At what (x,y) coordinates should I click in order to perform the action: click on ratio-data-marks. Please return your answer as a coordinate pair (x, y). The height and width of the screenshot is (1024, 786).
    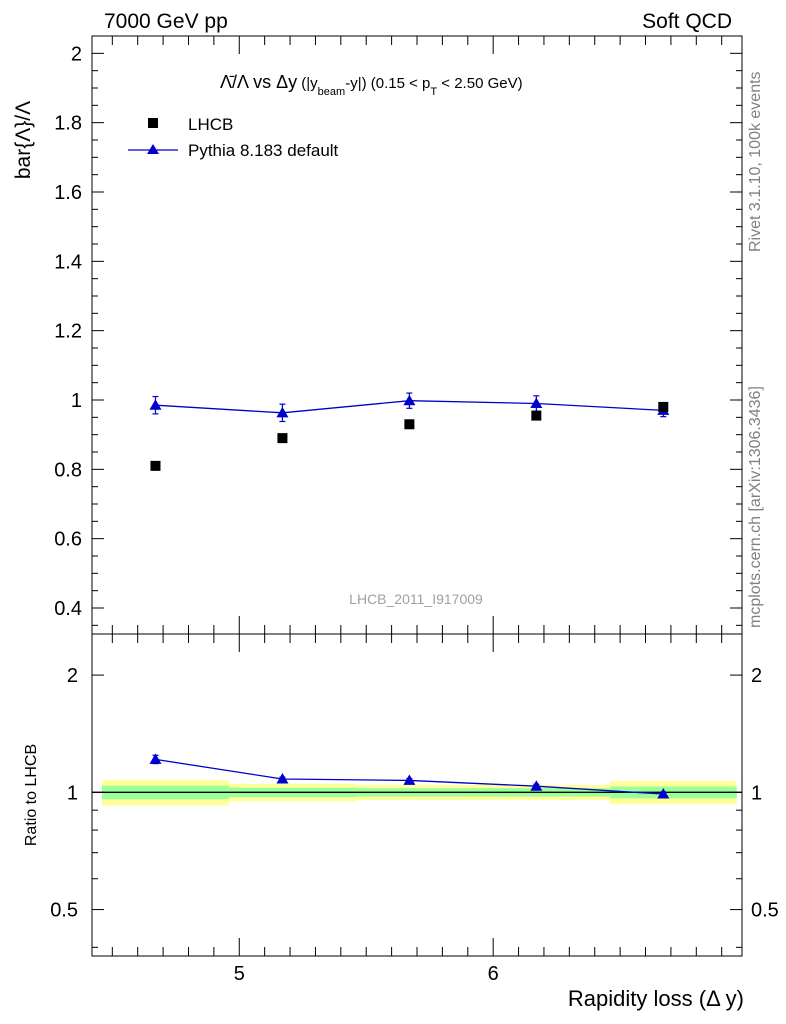
    Looking at the image, I should click on (409, 776).